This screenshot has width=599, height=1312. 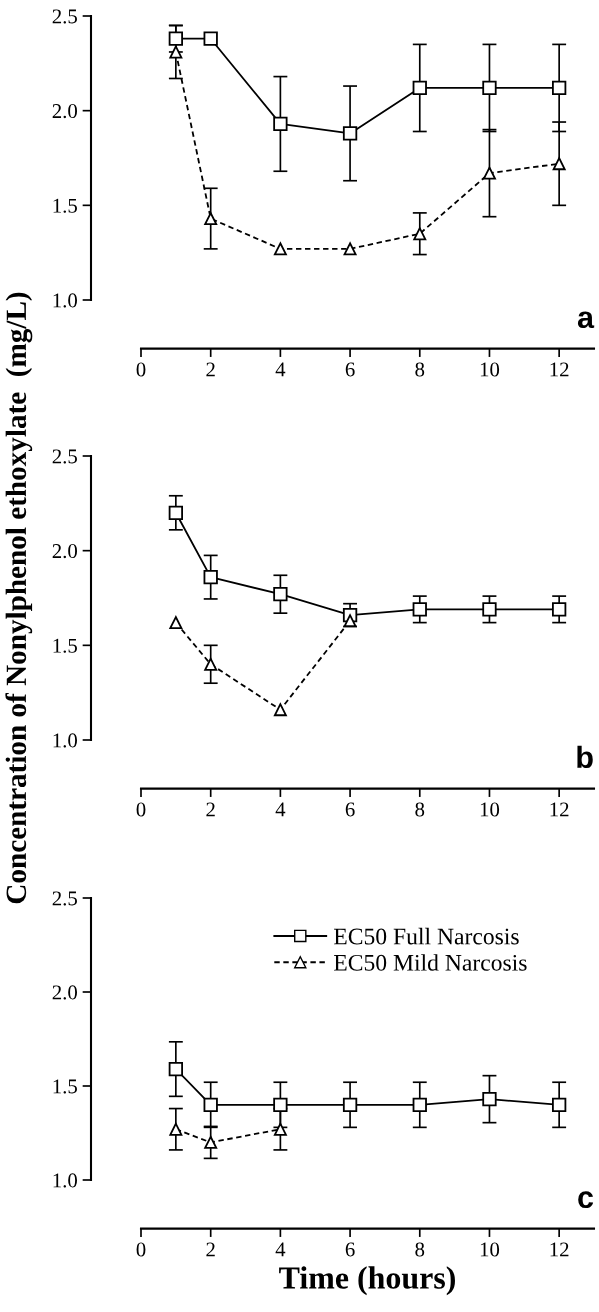 What do you see at coordinates (19, 598) in the screenshot?
I see `y-axis-title: Concentration of Nonylphenol ethoxylate (mg/L)` at bounding box center [19, 598].